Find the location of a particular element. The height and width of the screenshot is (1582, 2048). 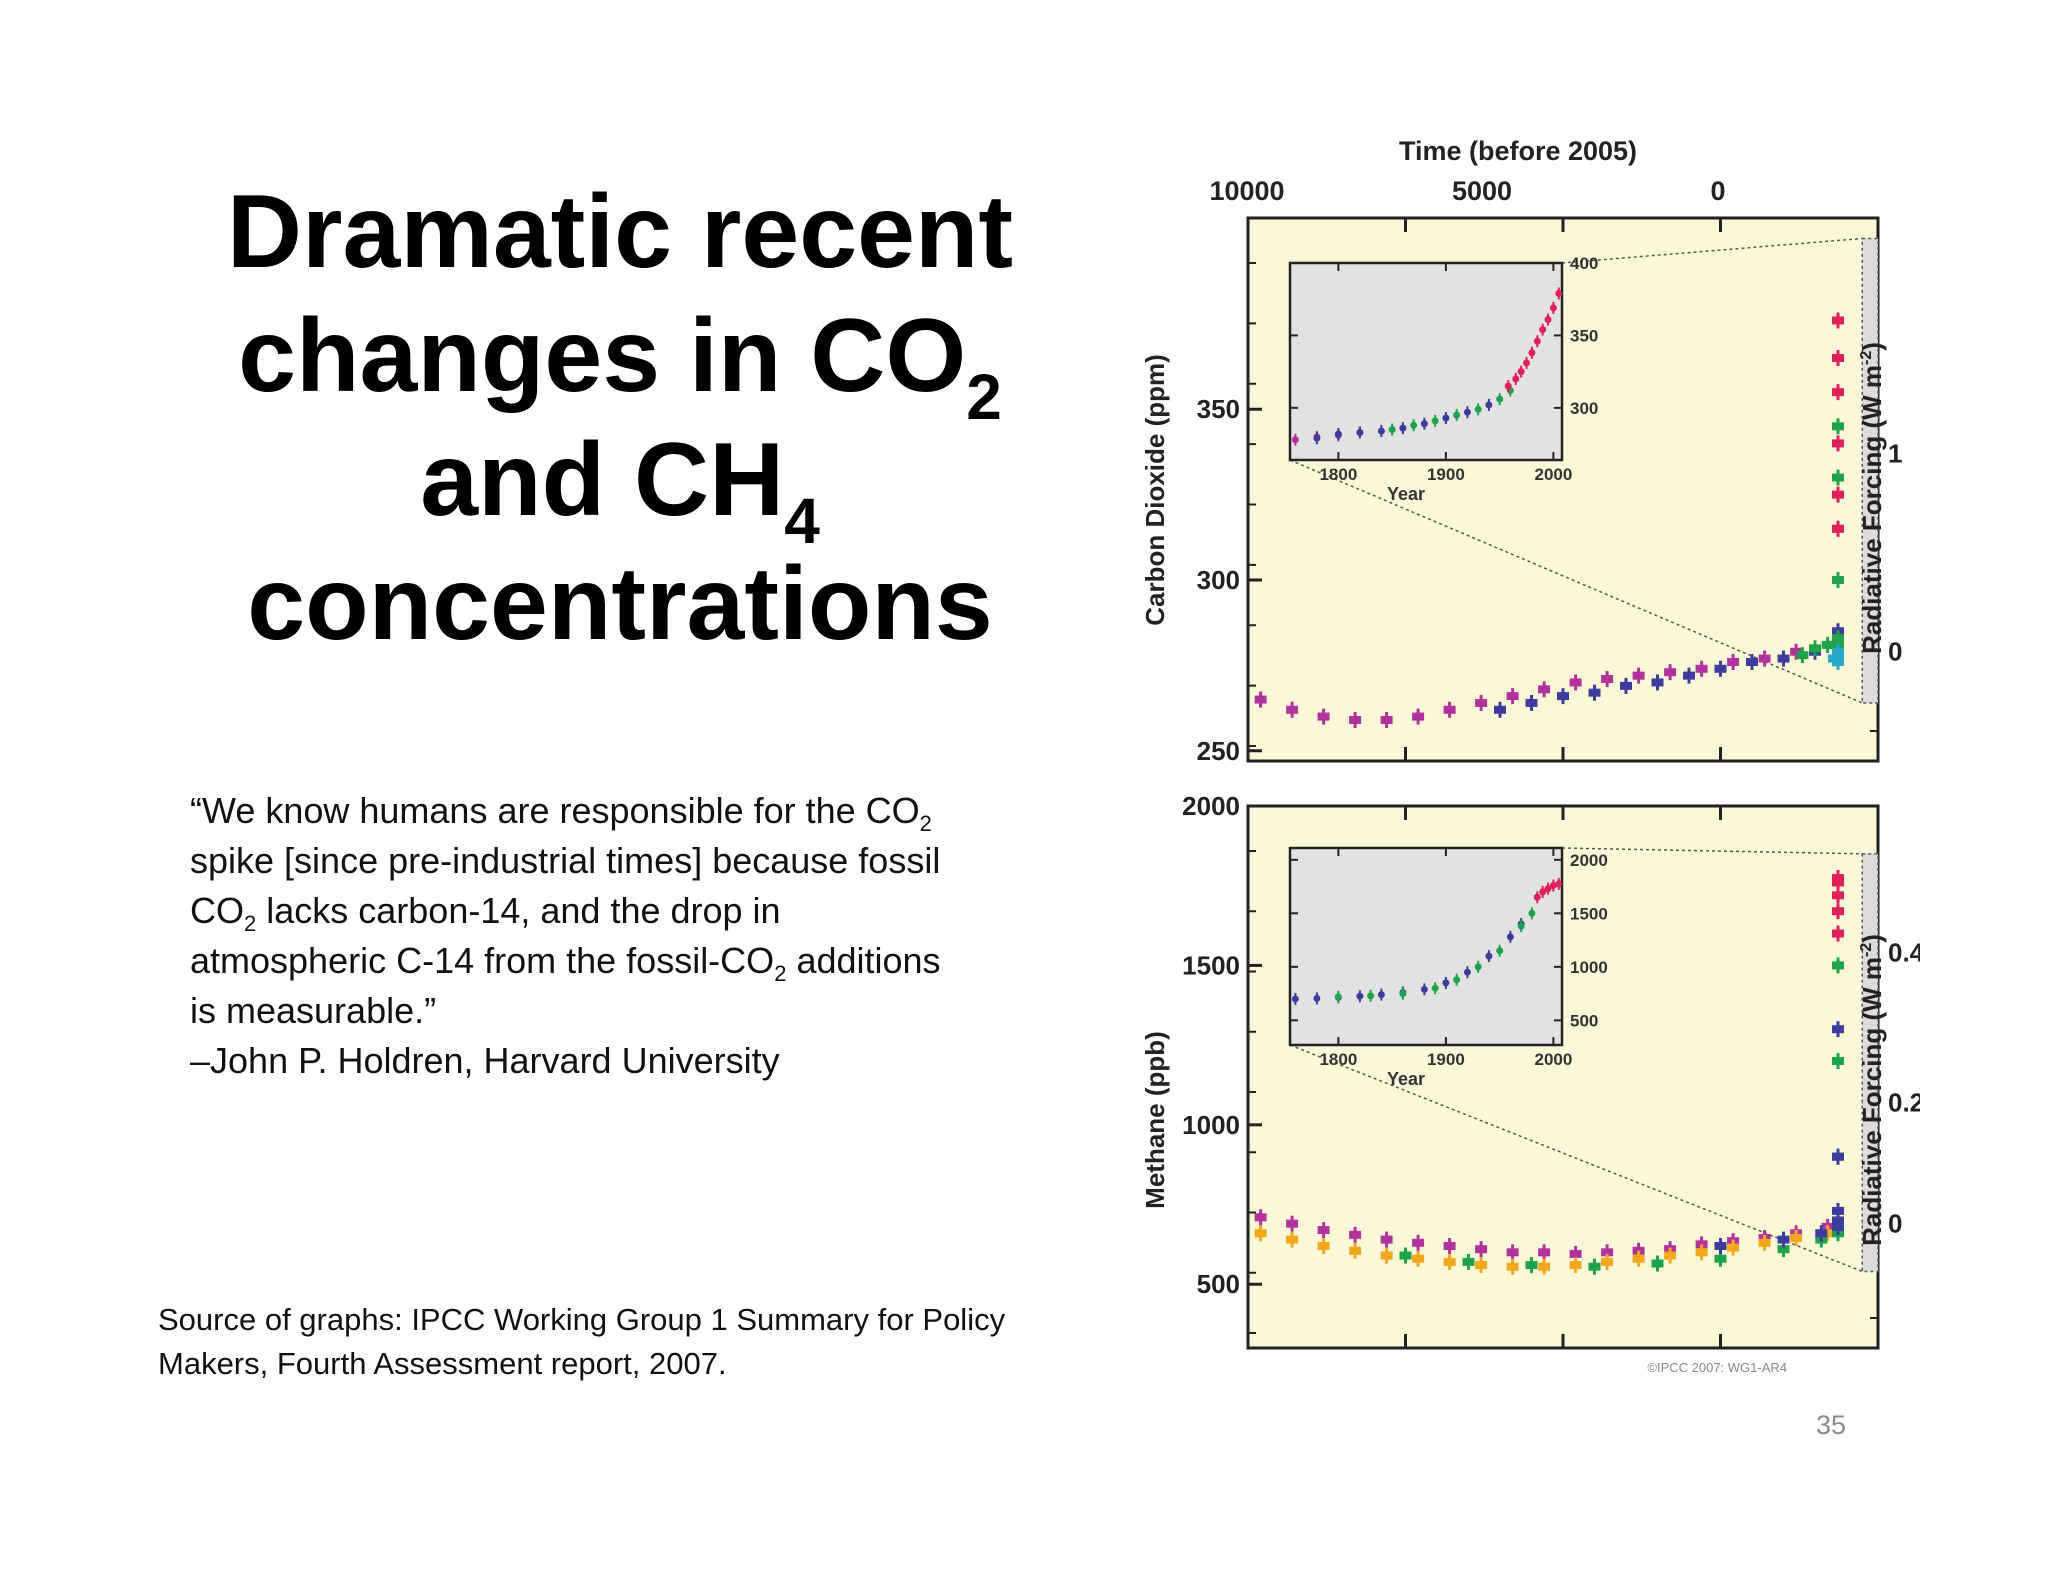

quote-line-5: is measurable.” is located at coordinates (313, 1010).